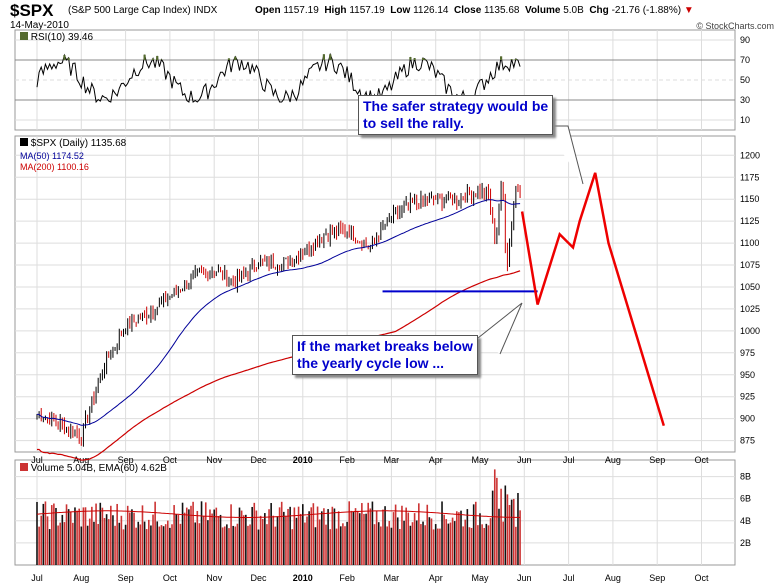  I want to click on price-y-tick-label: 1200, so click(750, 155).